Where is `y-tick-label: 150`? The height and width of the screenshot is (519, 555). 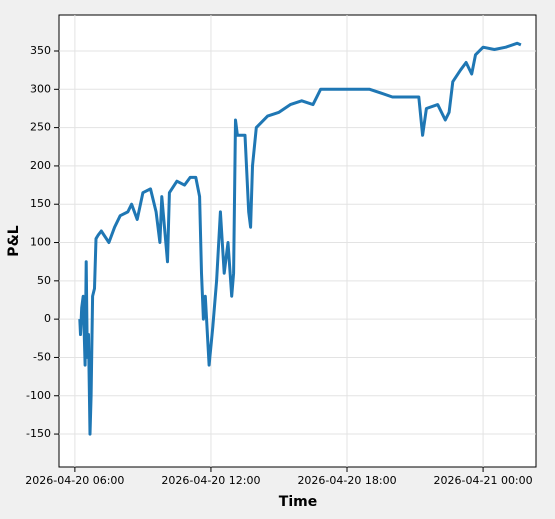 y-tick-label: 150 is located at coordinates (40, 203).